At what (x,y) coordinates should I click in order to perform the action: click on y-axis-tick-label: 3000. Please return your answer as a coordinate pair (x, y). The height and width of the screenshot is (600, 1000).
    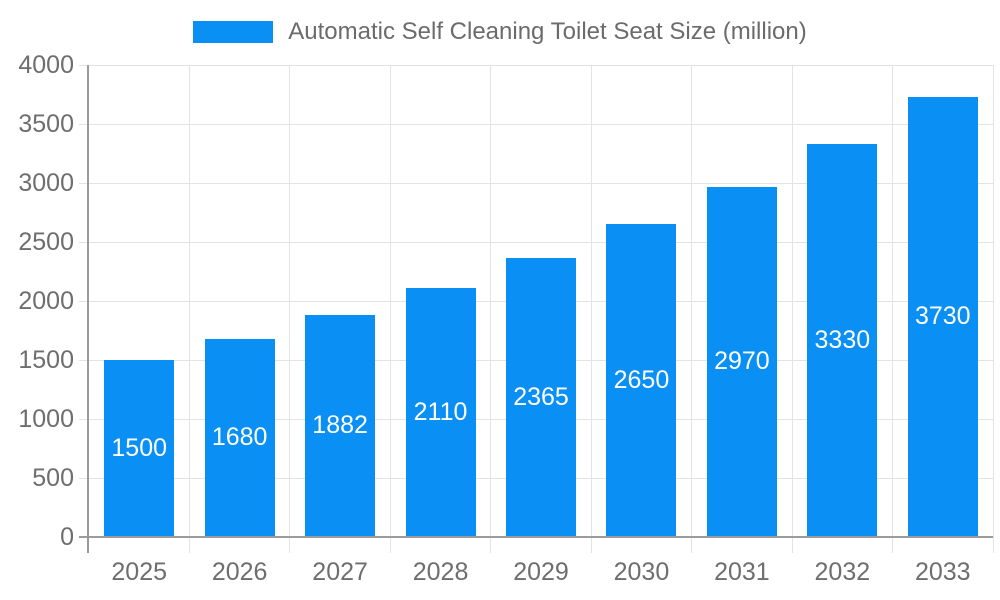
    Looking at the image, I should click on (46, 182).